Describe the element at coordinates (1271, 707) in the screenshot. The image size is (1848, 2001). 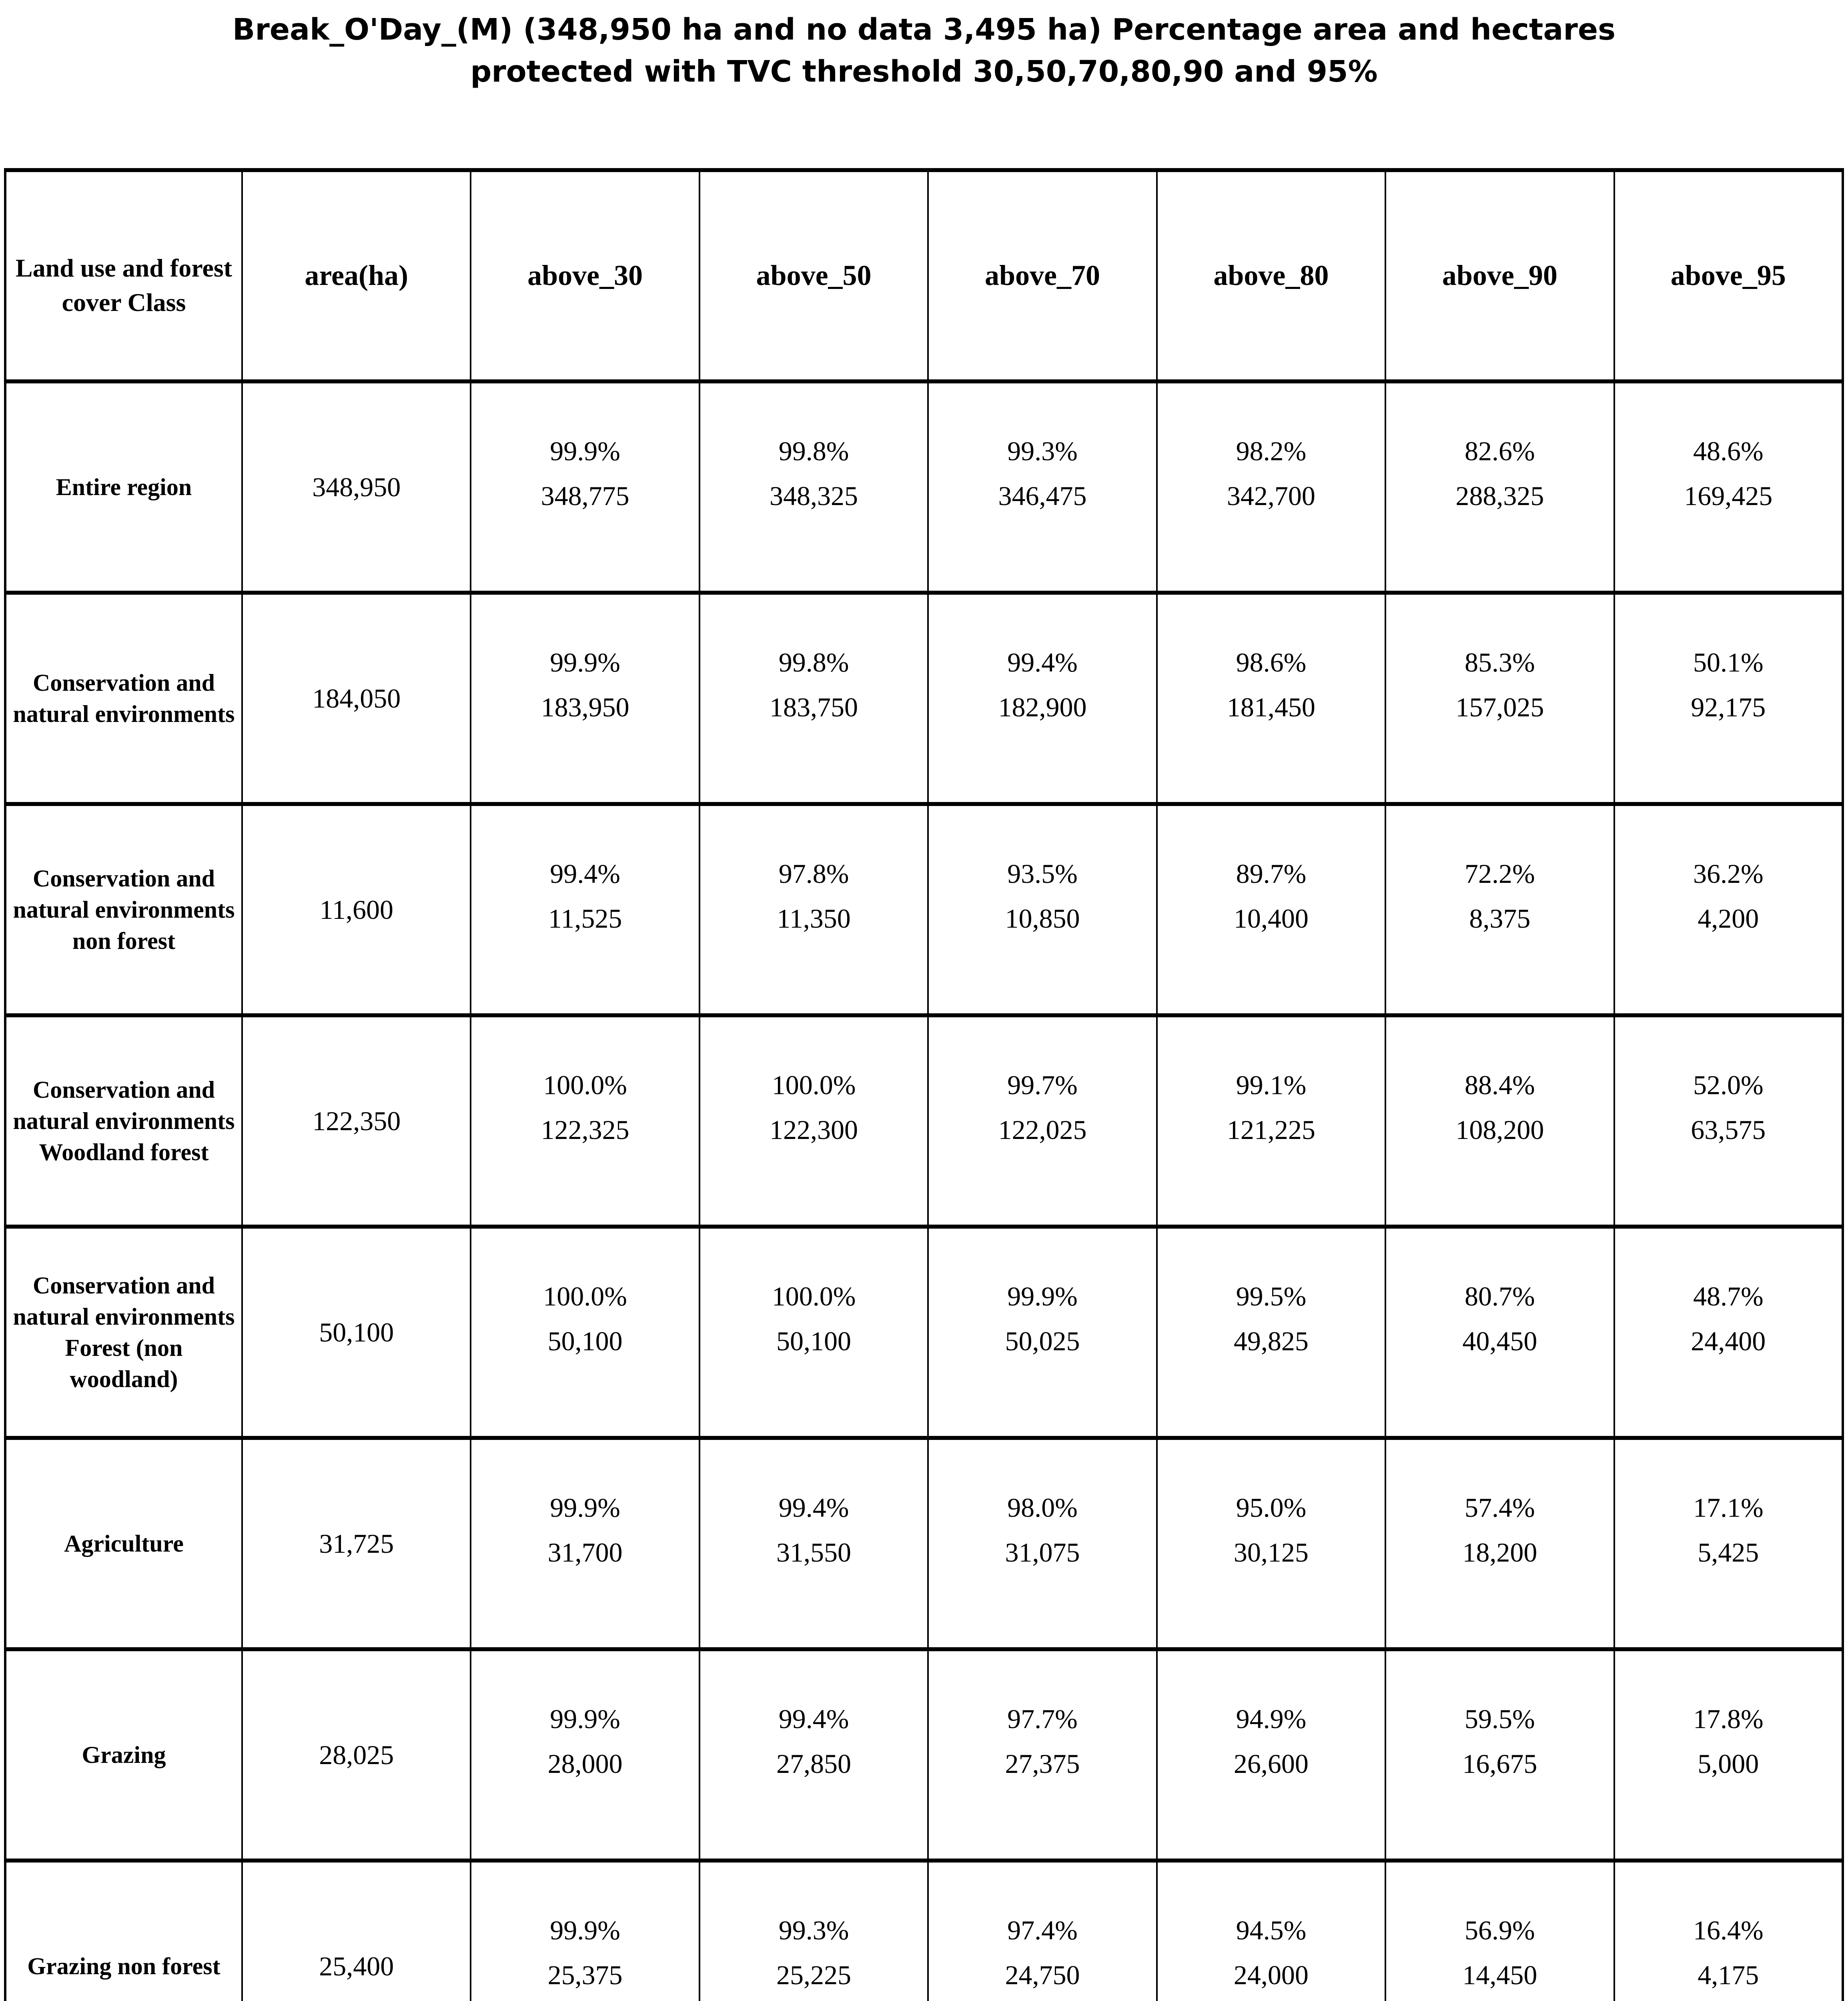
I see `value-hectares: 181,450` at that location.